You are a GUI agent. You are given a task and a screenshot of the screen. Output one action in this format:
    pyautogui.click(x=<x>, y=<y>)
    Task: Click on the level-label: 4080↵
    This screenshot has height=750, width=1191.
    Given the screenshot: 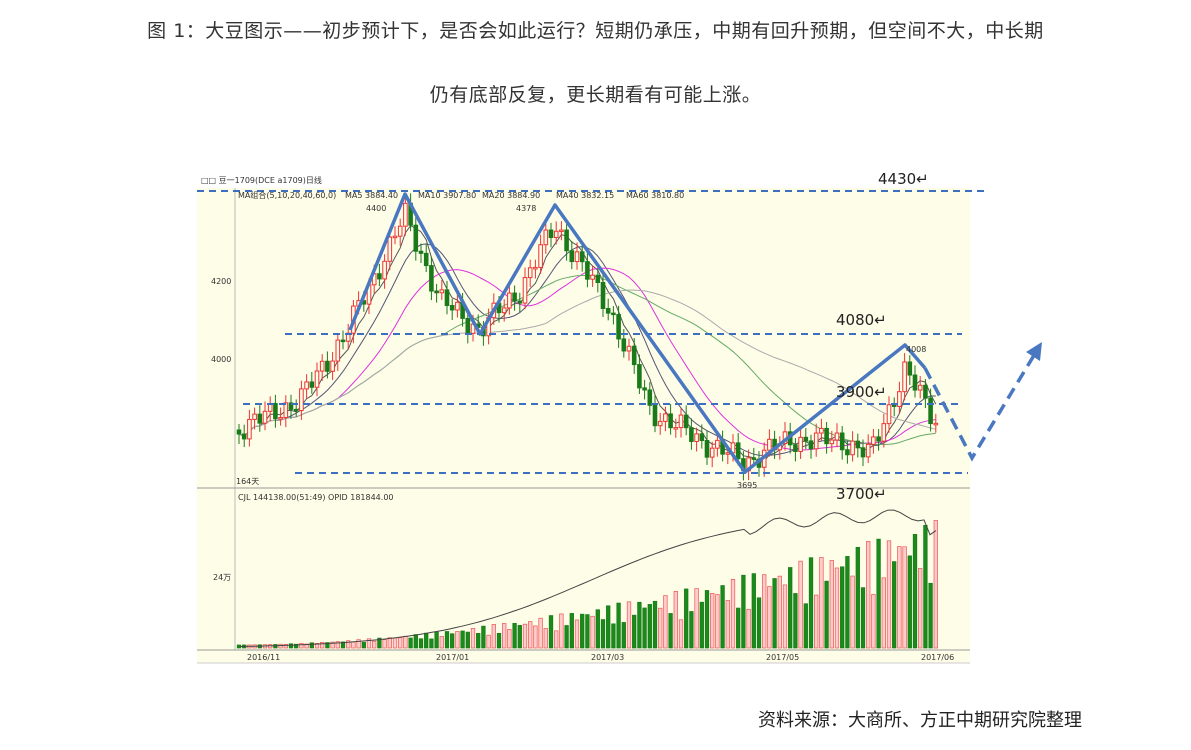 What is the action you would take?
    pyautogui.click(x=861, y=320)
    